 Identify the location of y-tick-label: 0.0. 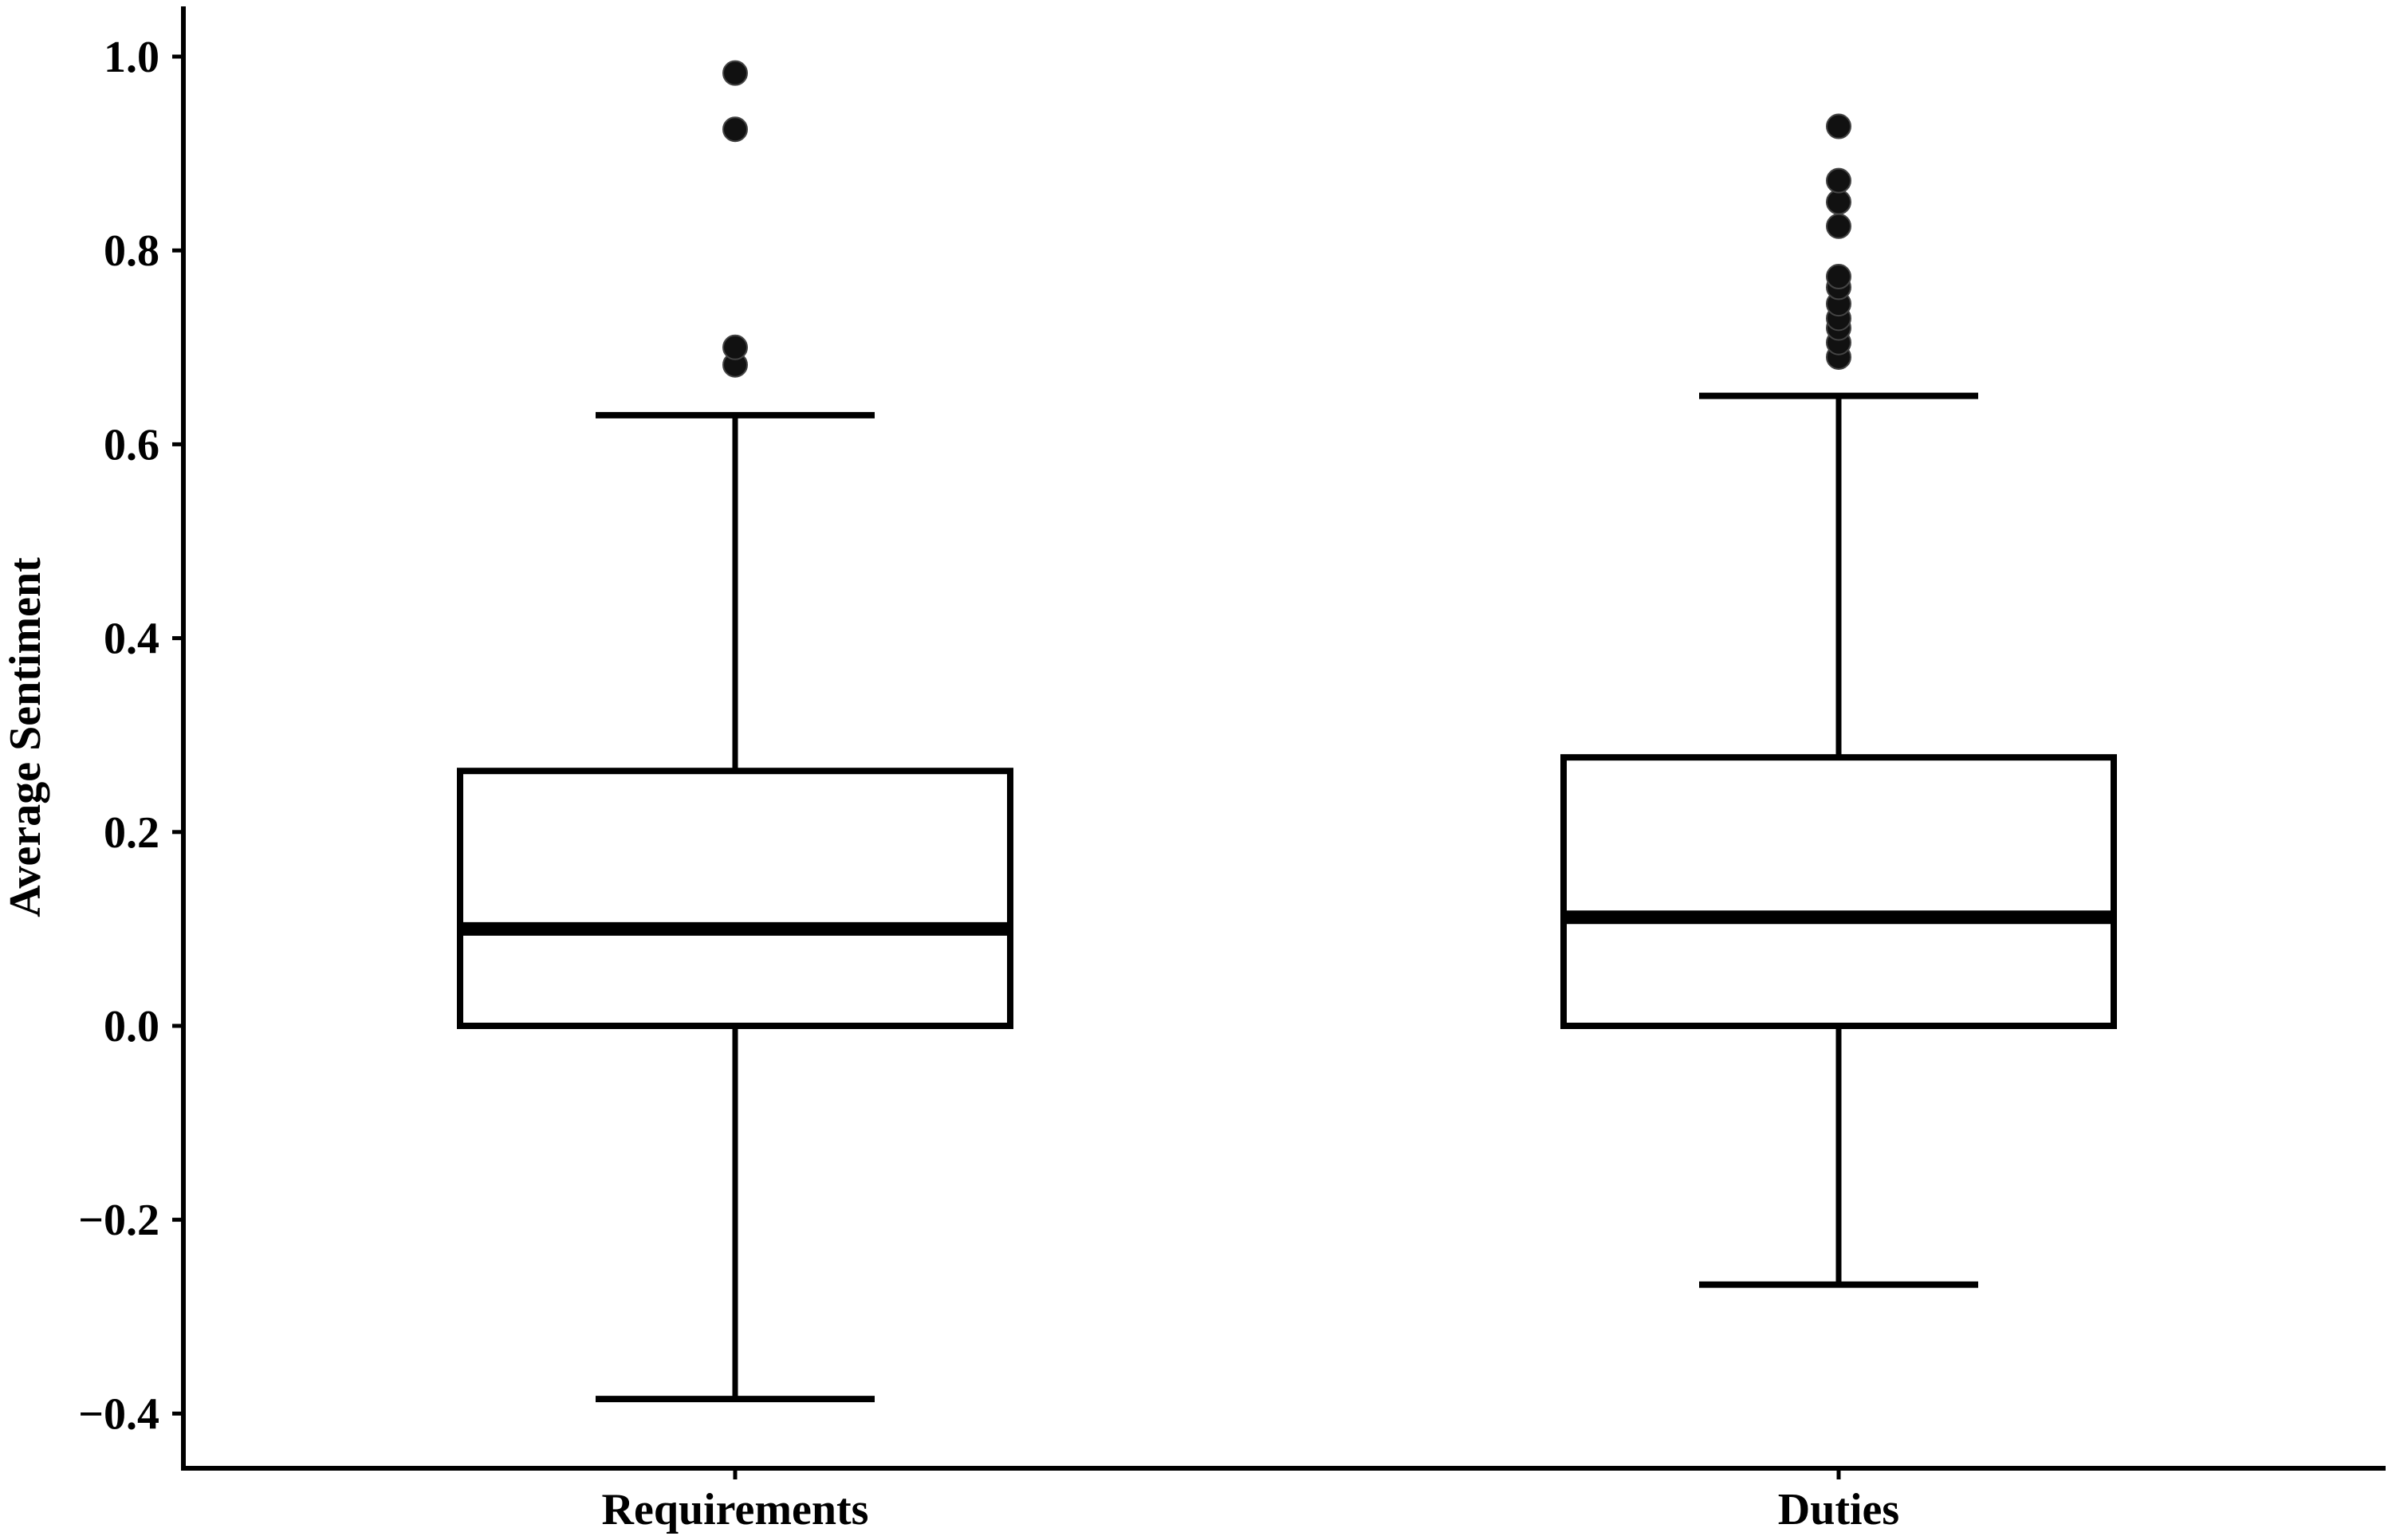
(131, 1027).